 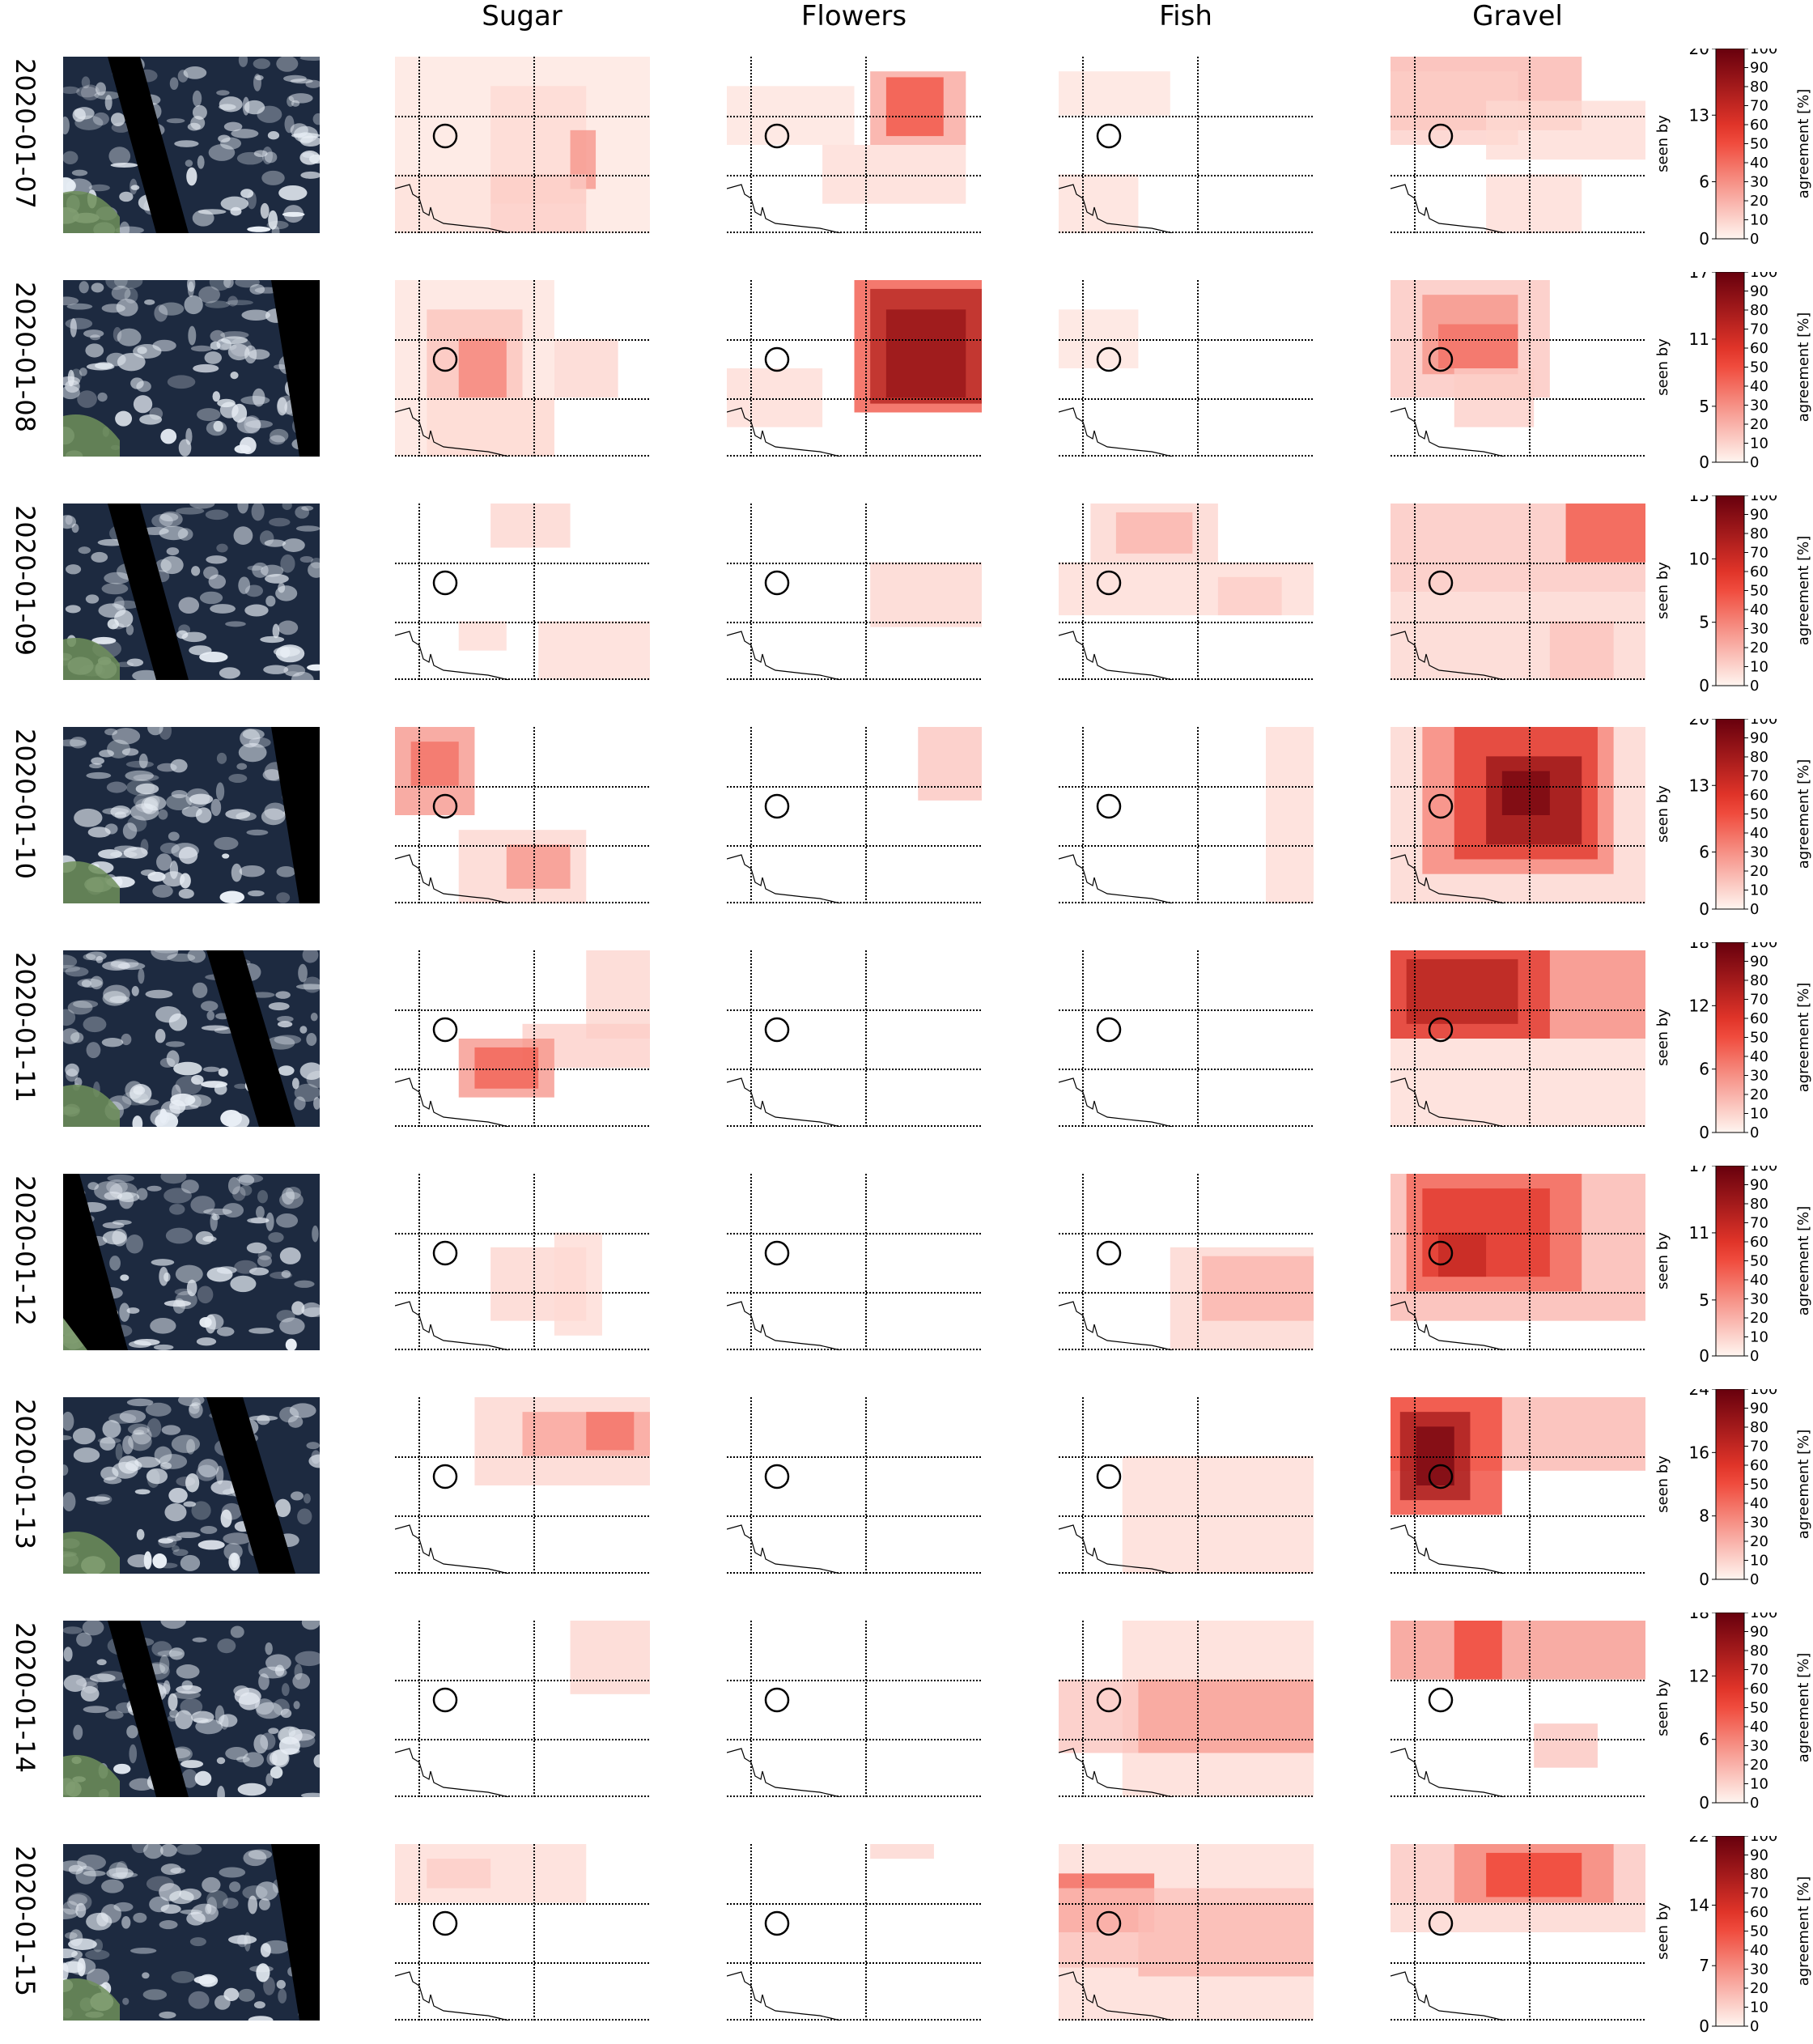 I want to click on seen-by-tick-label: 22, so click(x=1699, y=1841).